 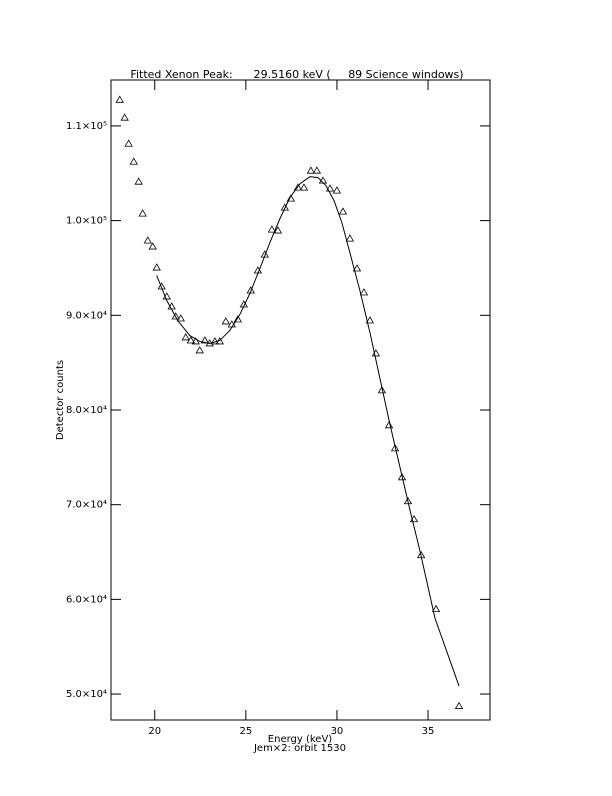 I want to click on y-tick-label: 8.0×10⁴, so click(x=86, y=410).